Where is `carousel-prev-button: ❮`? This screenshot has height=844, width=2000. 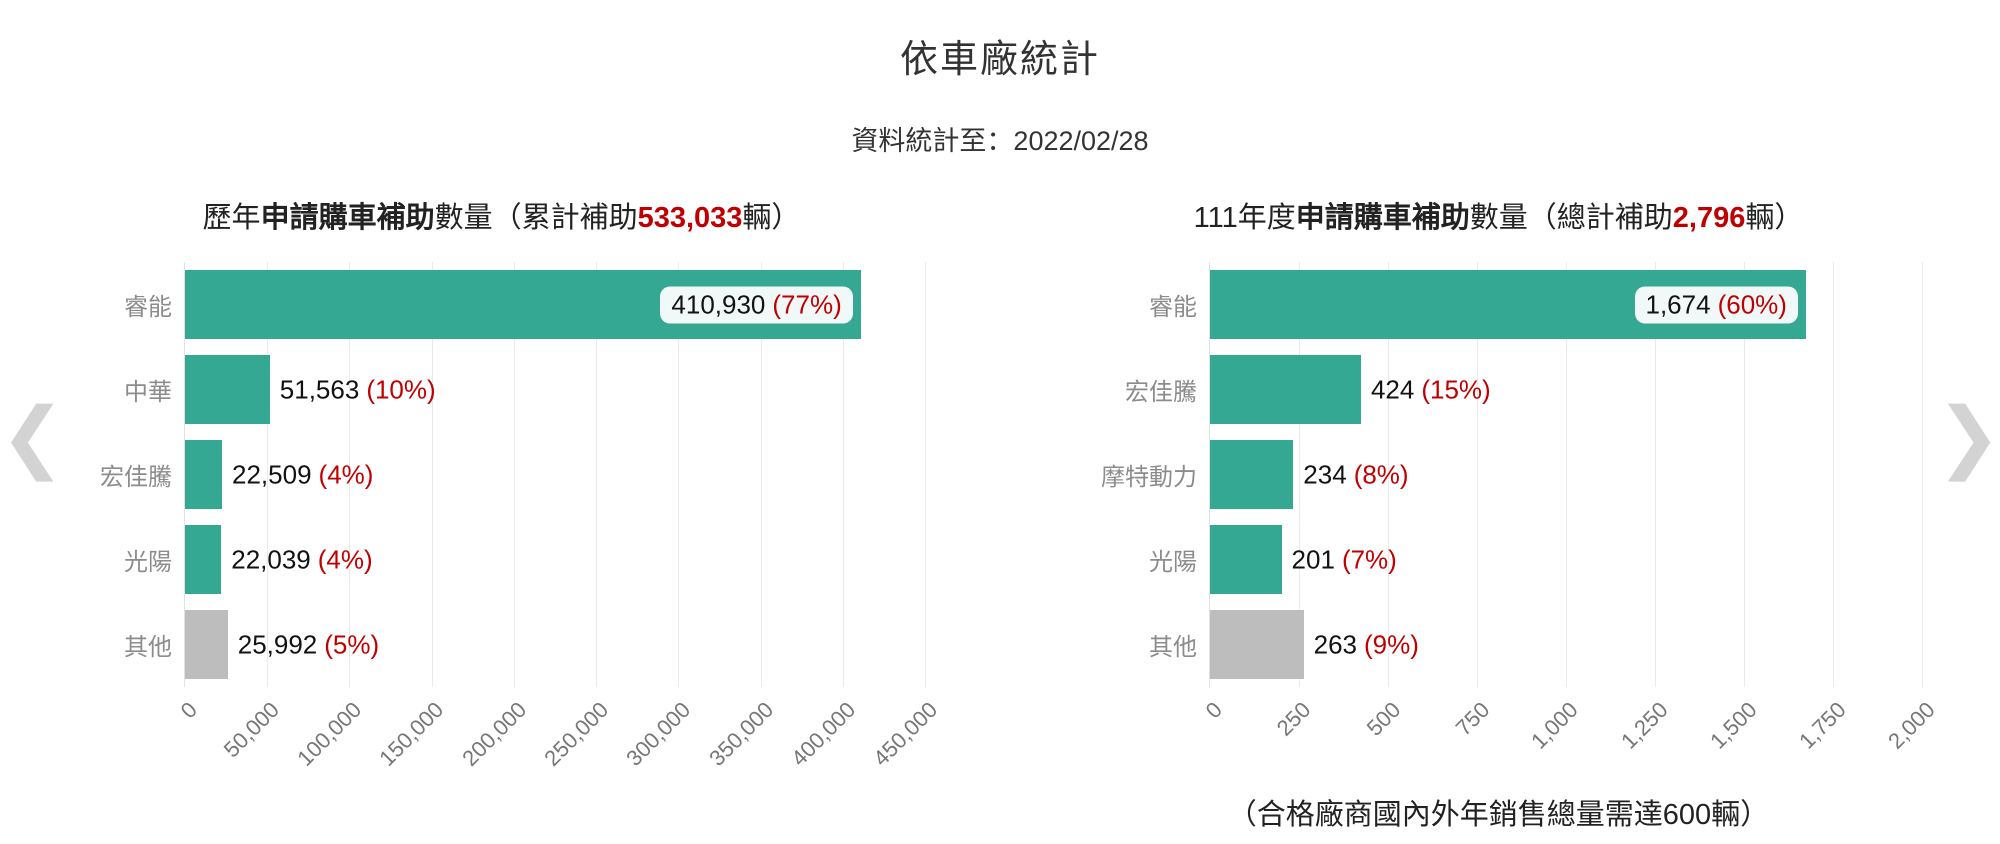
carousel-prev-button: ❮ is located at coordinates (33, 436).